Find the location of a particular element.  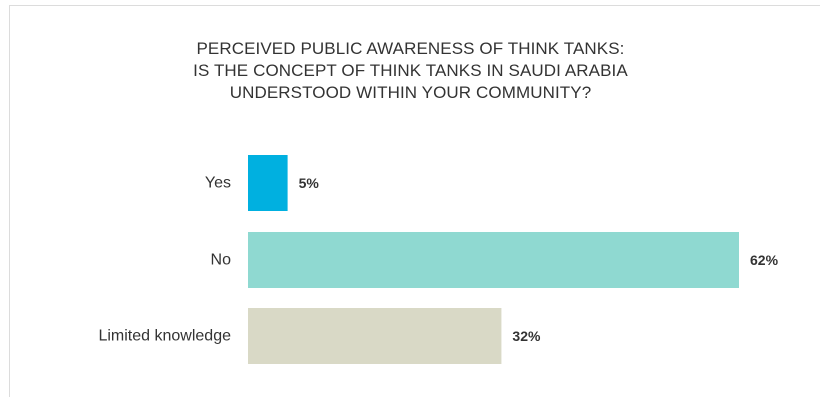

bar-limited-knowledge is located at coordinates (375, 336).